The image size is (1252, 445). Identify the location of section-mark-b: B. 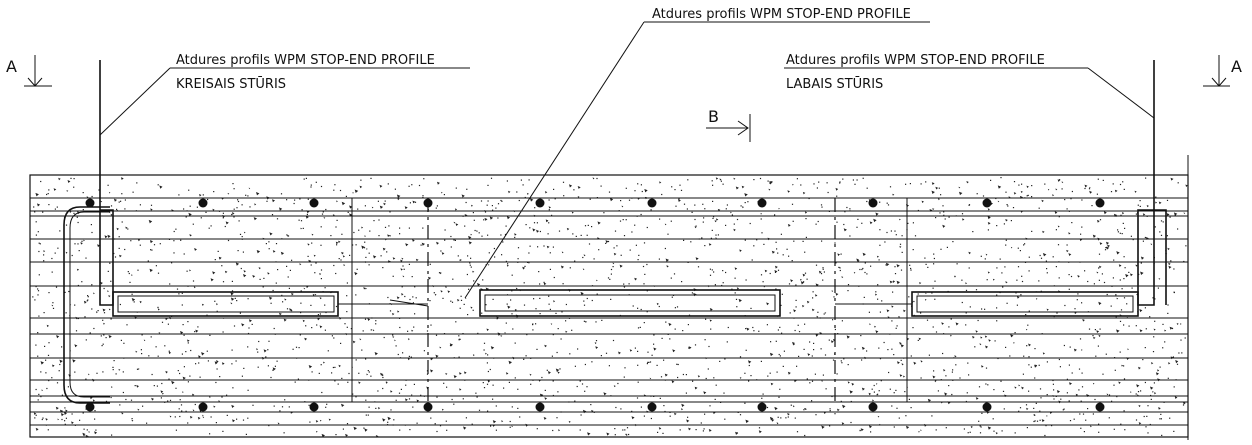
(728, 124).